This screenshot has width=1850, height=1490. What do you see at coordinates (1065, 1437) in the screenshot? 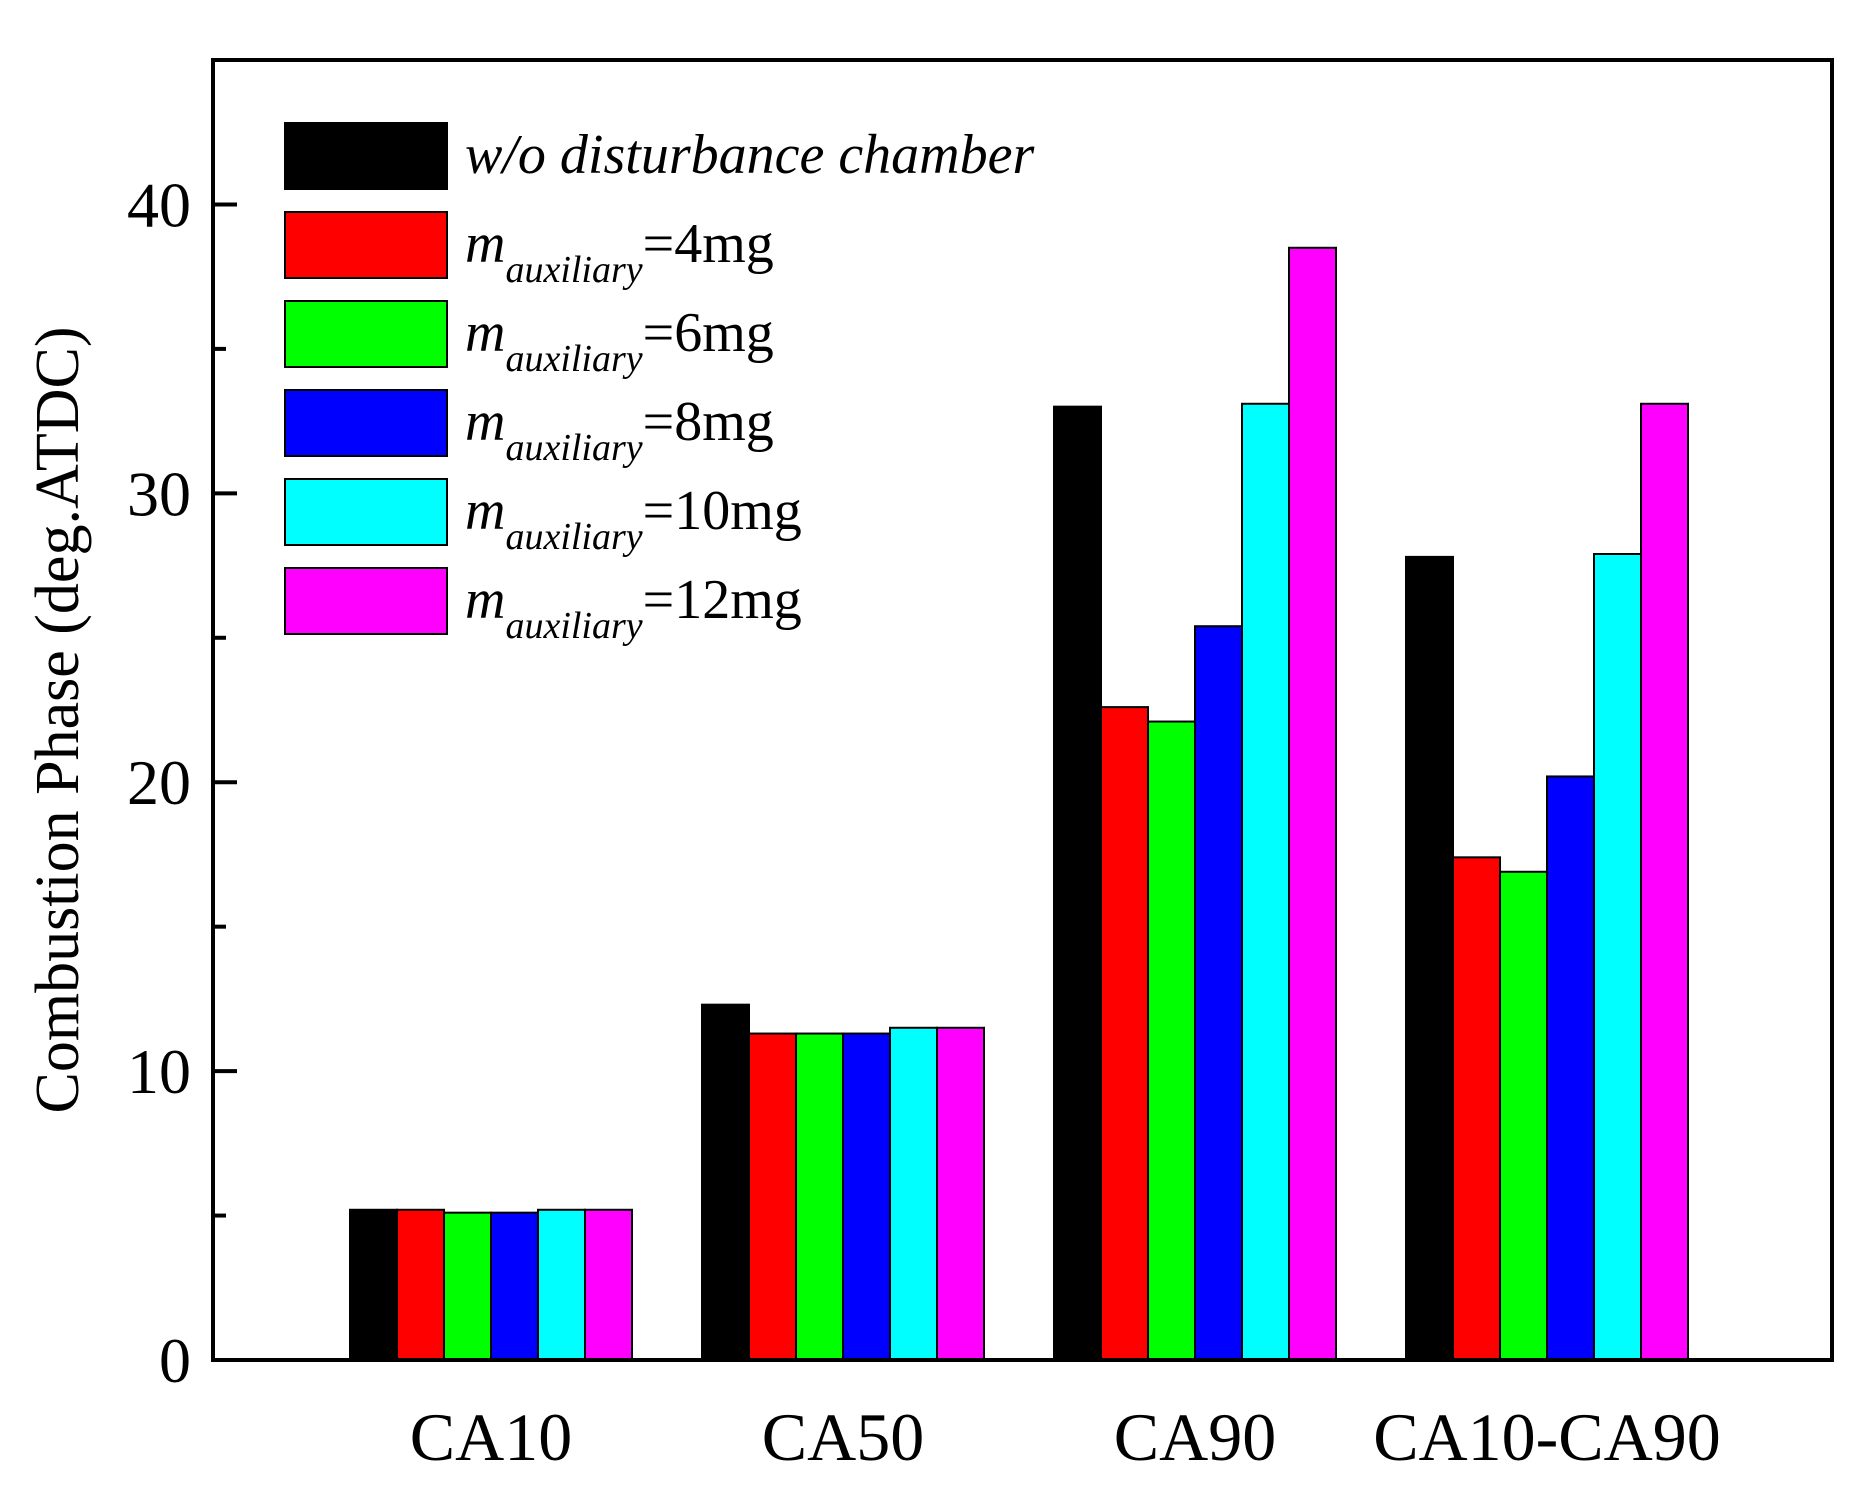
I see `x-axis-labels: CA10 CA50 CA90 CA10-CA90` at bounding box center [1065, 1437].